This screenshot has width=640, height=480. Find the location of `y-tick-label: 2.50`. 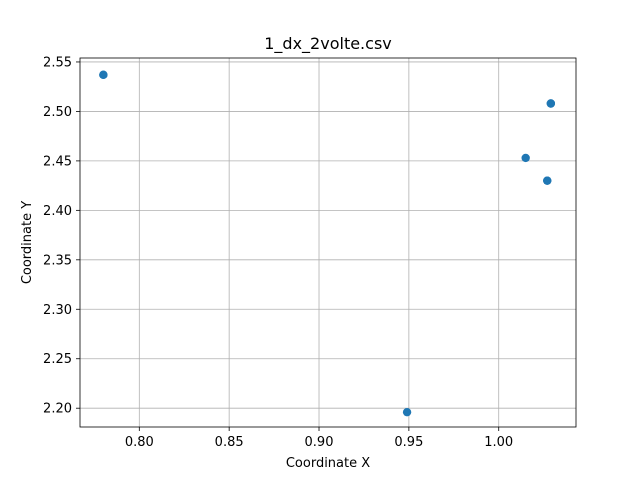

y-tick-label: 2.50 is located at coordinates (57, 112).